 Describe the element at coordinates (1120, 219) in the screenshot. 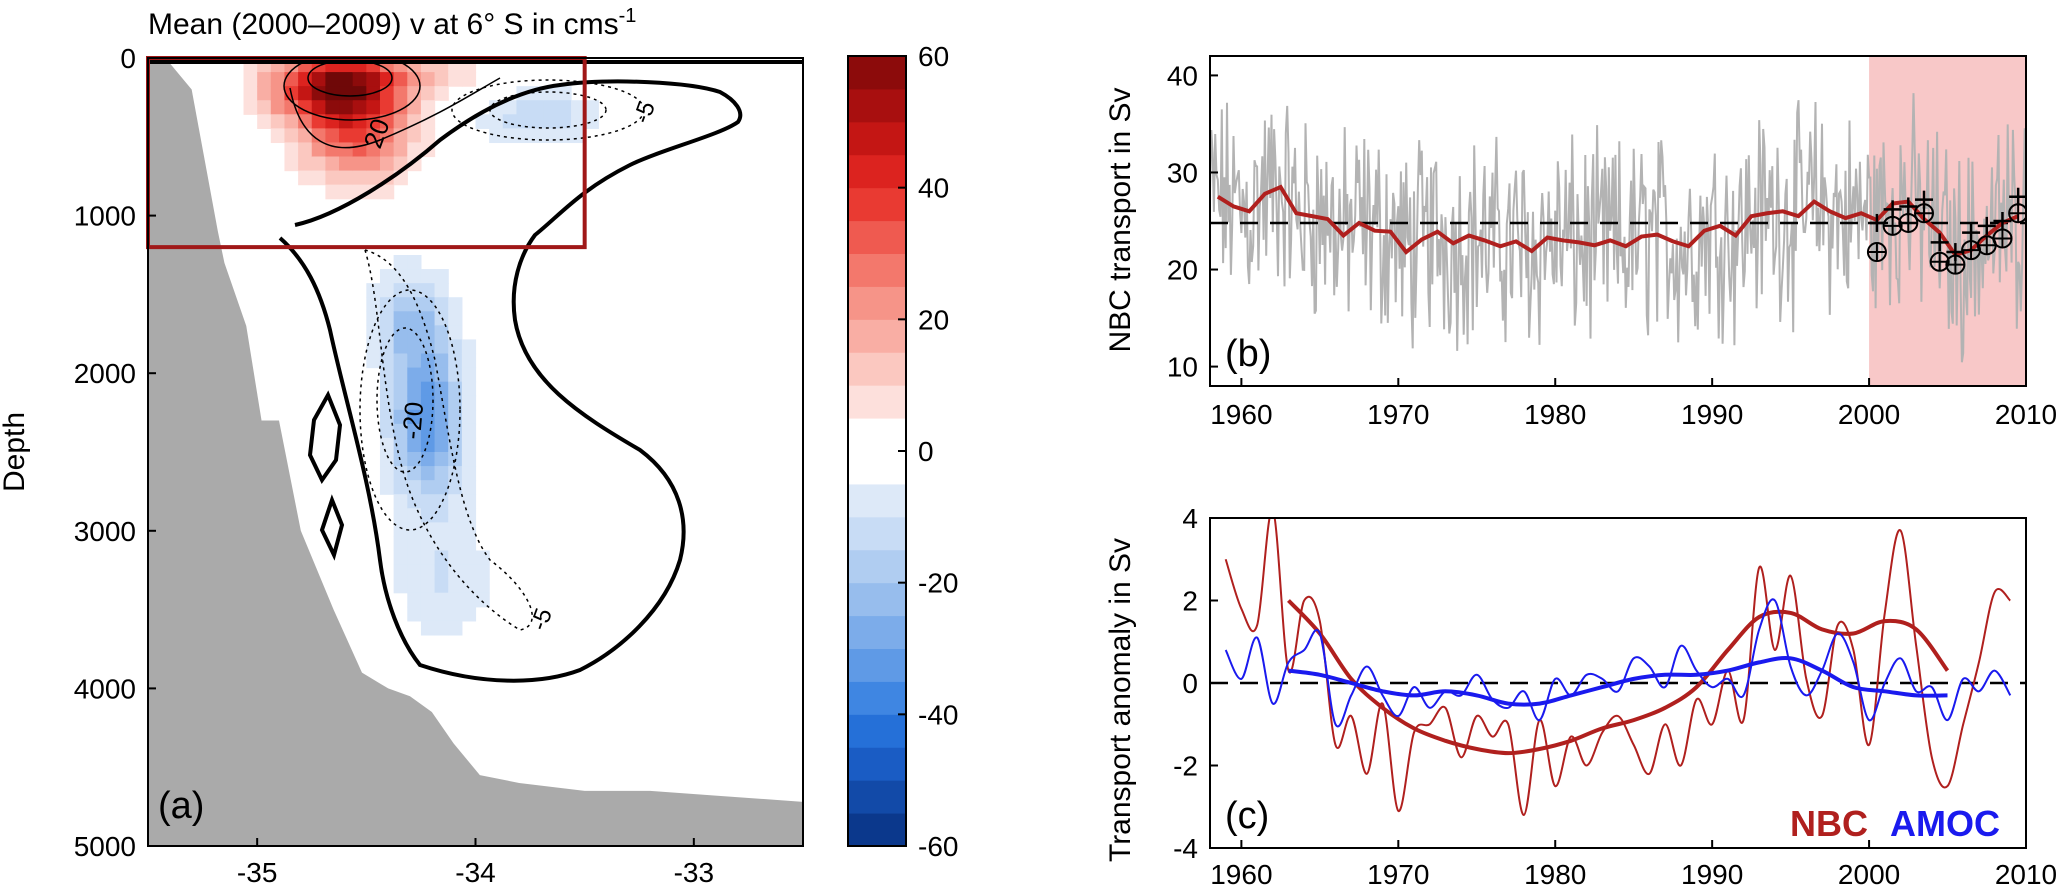

I see `panel-b-ylabel: NBC transport in Sv` at that location.